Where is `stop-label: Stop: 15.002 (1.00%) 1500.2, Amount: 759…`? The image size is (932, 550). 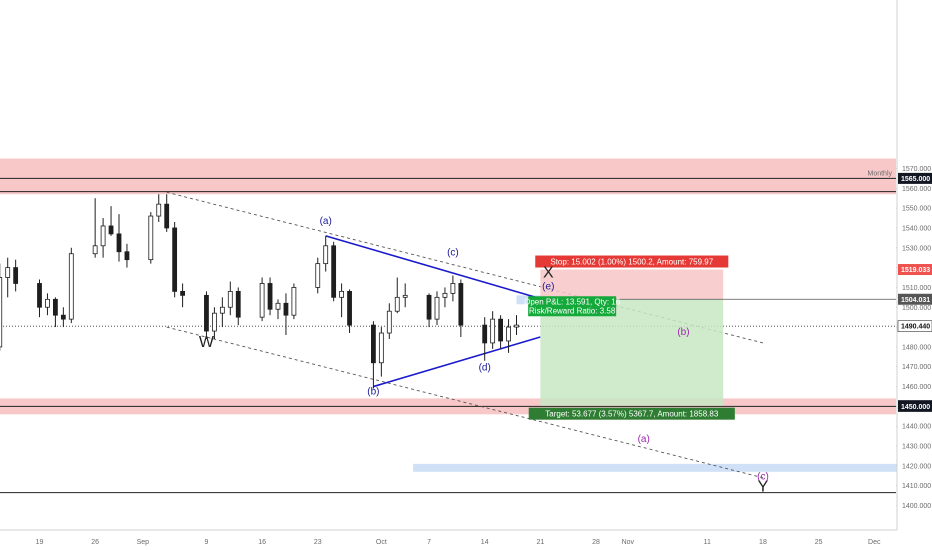
stop-label: Stop: 15.002 (1.00%) 1500.2, Amount: 759… is located at coordinates (631, 262).